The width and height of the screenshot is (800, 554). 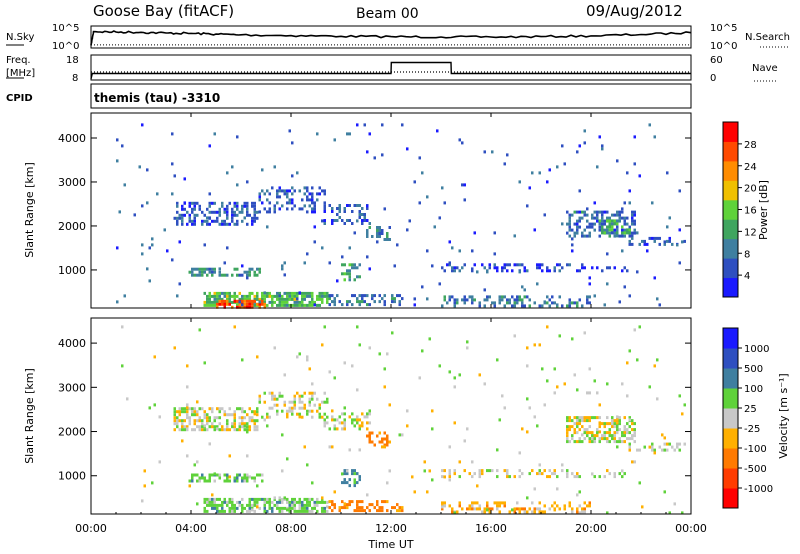 I want to click on colorbar-tick-label: 12, so click(x=750, y=232).